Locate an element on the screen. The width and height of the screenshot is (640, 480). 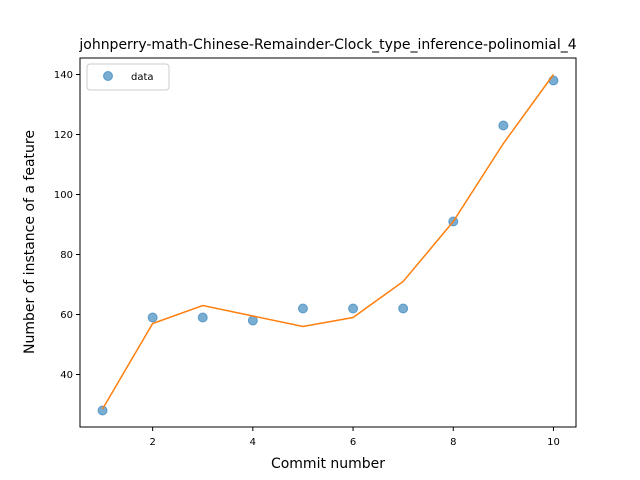
x-tick-label: 4 is located at coordinates (253, 442).